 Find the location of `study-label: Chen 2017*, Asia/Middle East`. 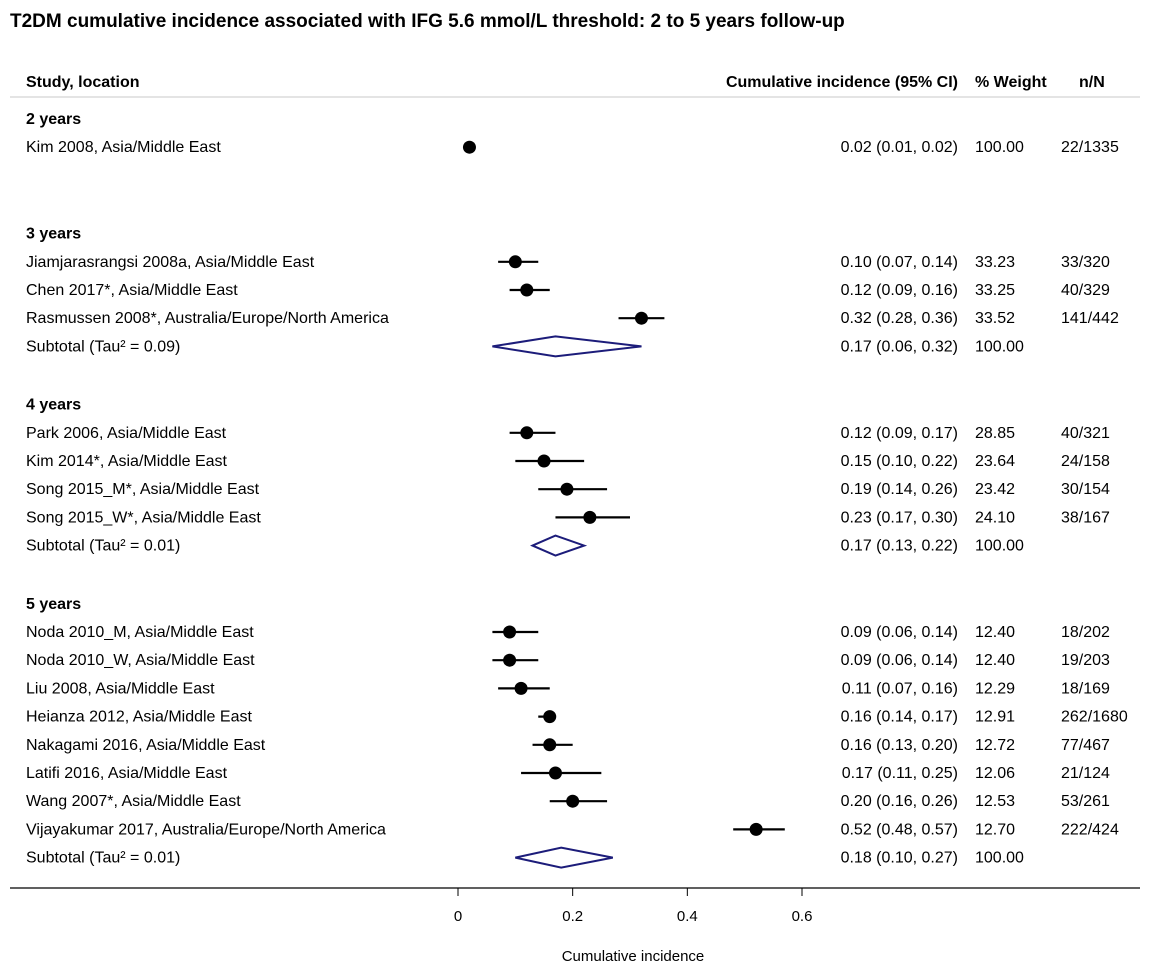

study-label: Chen 2017*, Asia/Middle East is located at coordinates (132, 290).